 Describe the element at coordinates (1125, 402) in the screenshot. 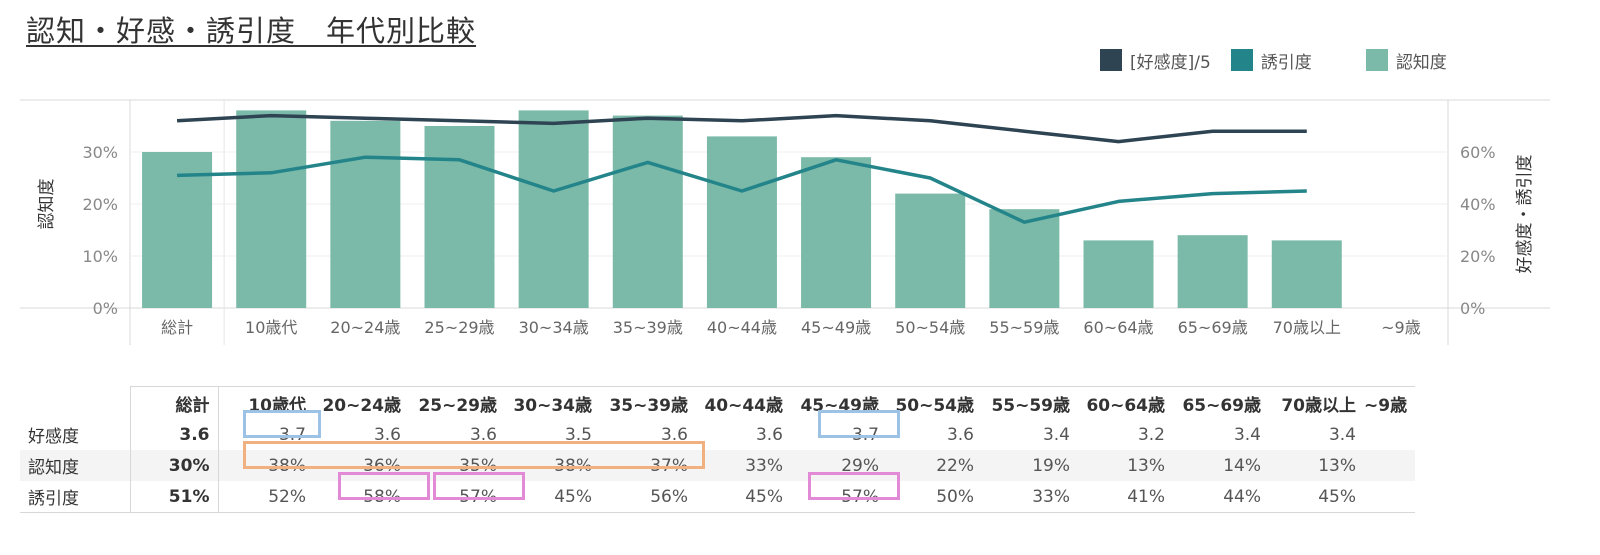

I see `table-column-header: 60~64歳` at that location.